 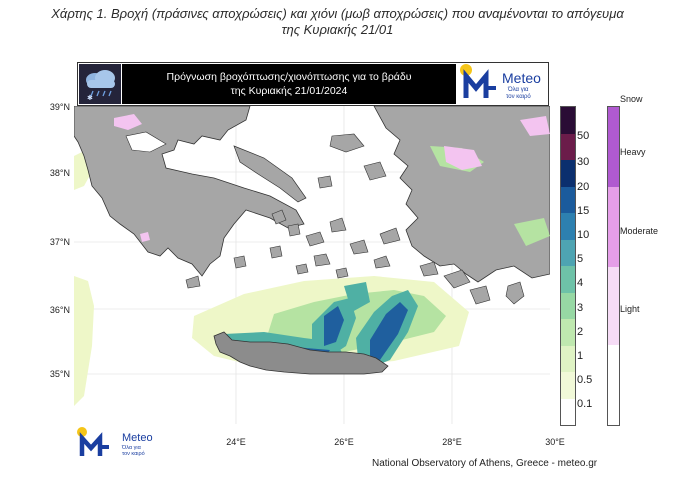 I want to click on snow-legend-swatch-none, so click(x=613, y=385).